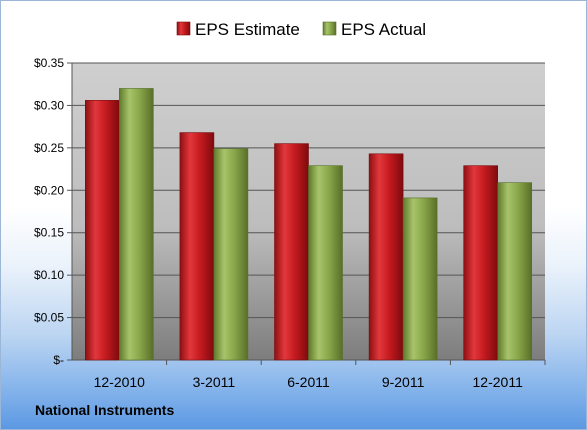 This screenshot has width=587, height=430. I want to click on x-tick-label: 9-2011, so click(403, 382).